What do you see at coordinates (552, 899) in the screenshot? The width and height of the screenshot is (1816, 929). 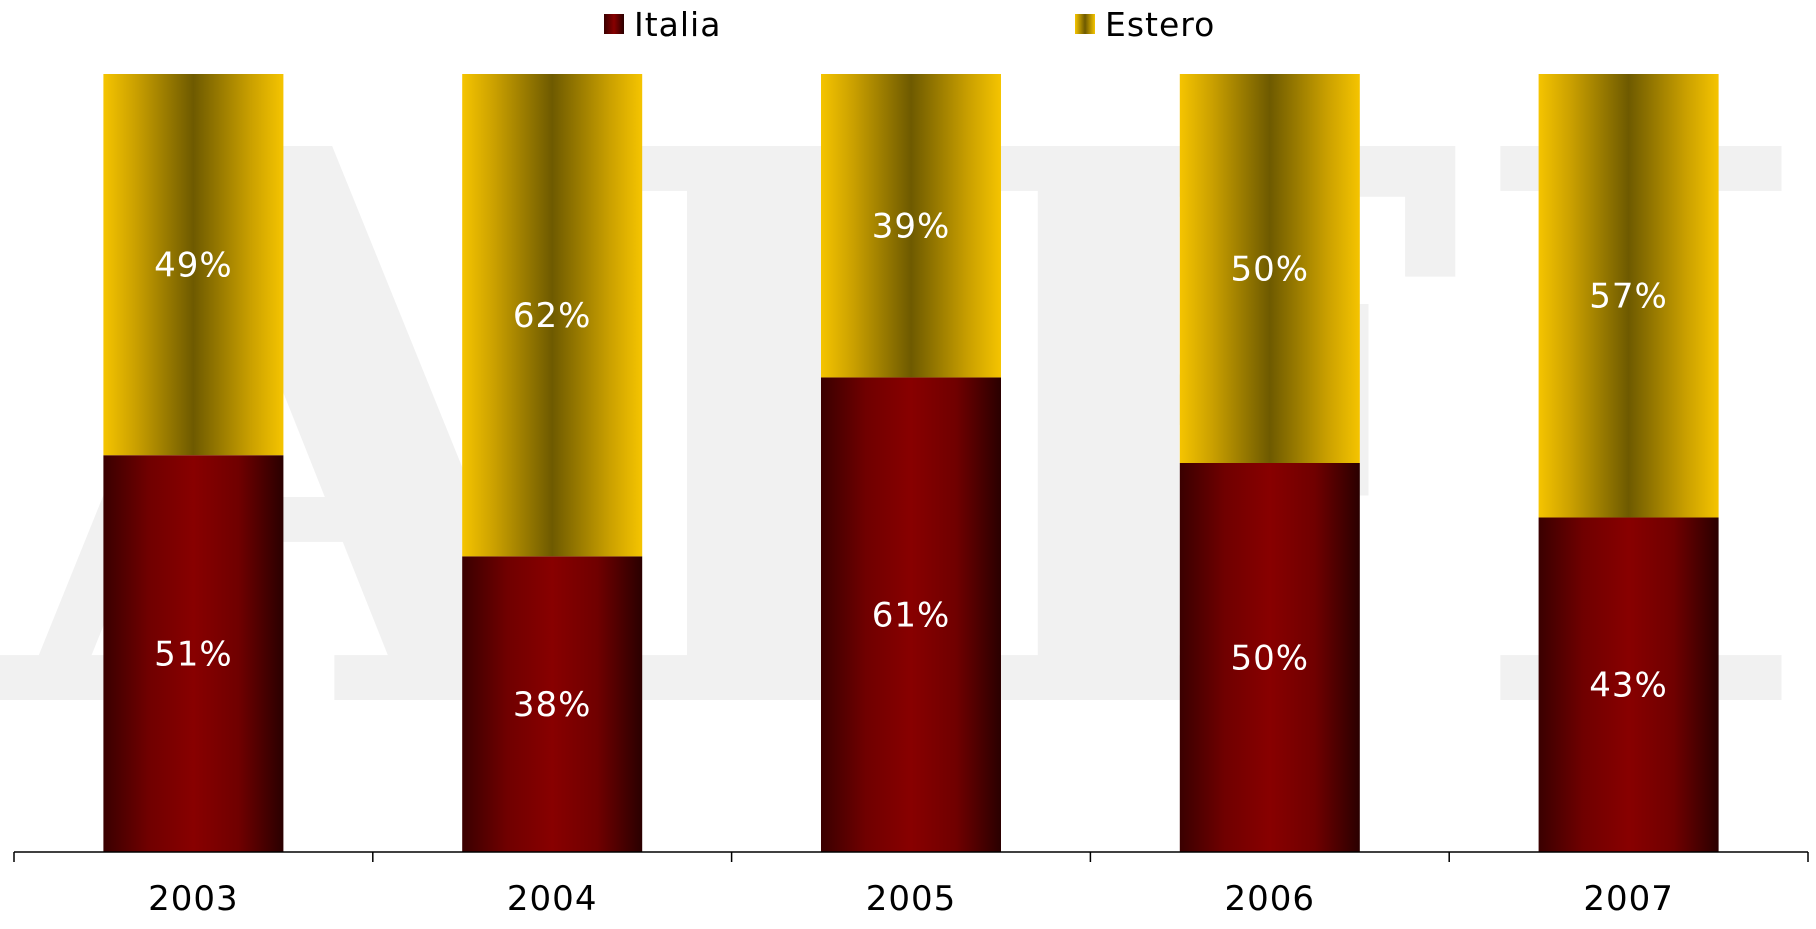 I see `x-tick-label-2004: 2004` at bounding box center [552, 899].